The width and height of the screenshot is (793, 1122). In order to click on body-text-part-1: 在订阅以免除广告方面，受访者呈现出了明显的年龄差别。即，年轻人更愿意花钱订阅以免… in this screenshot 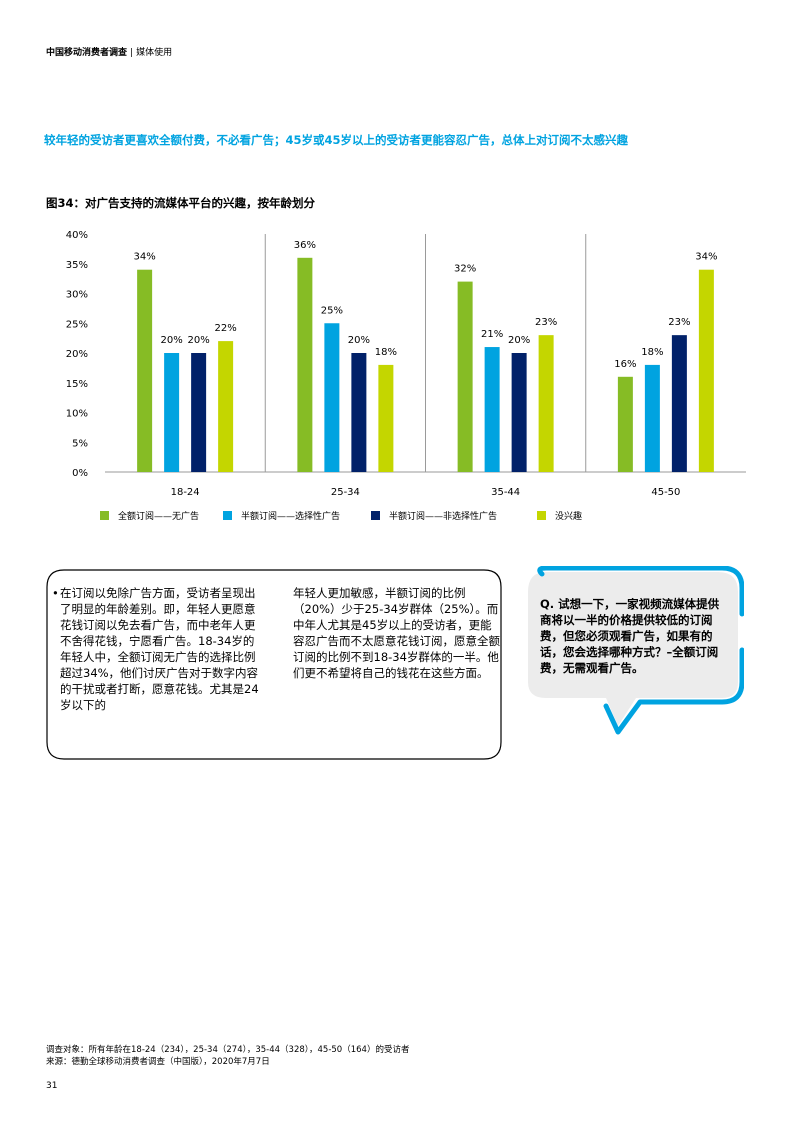, I will do `click(159, 649)`.